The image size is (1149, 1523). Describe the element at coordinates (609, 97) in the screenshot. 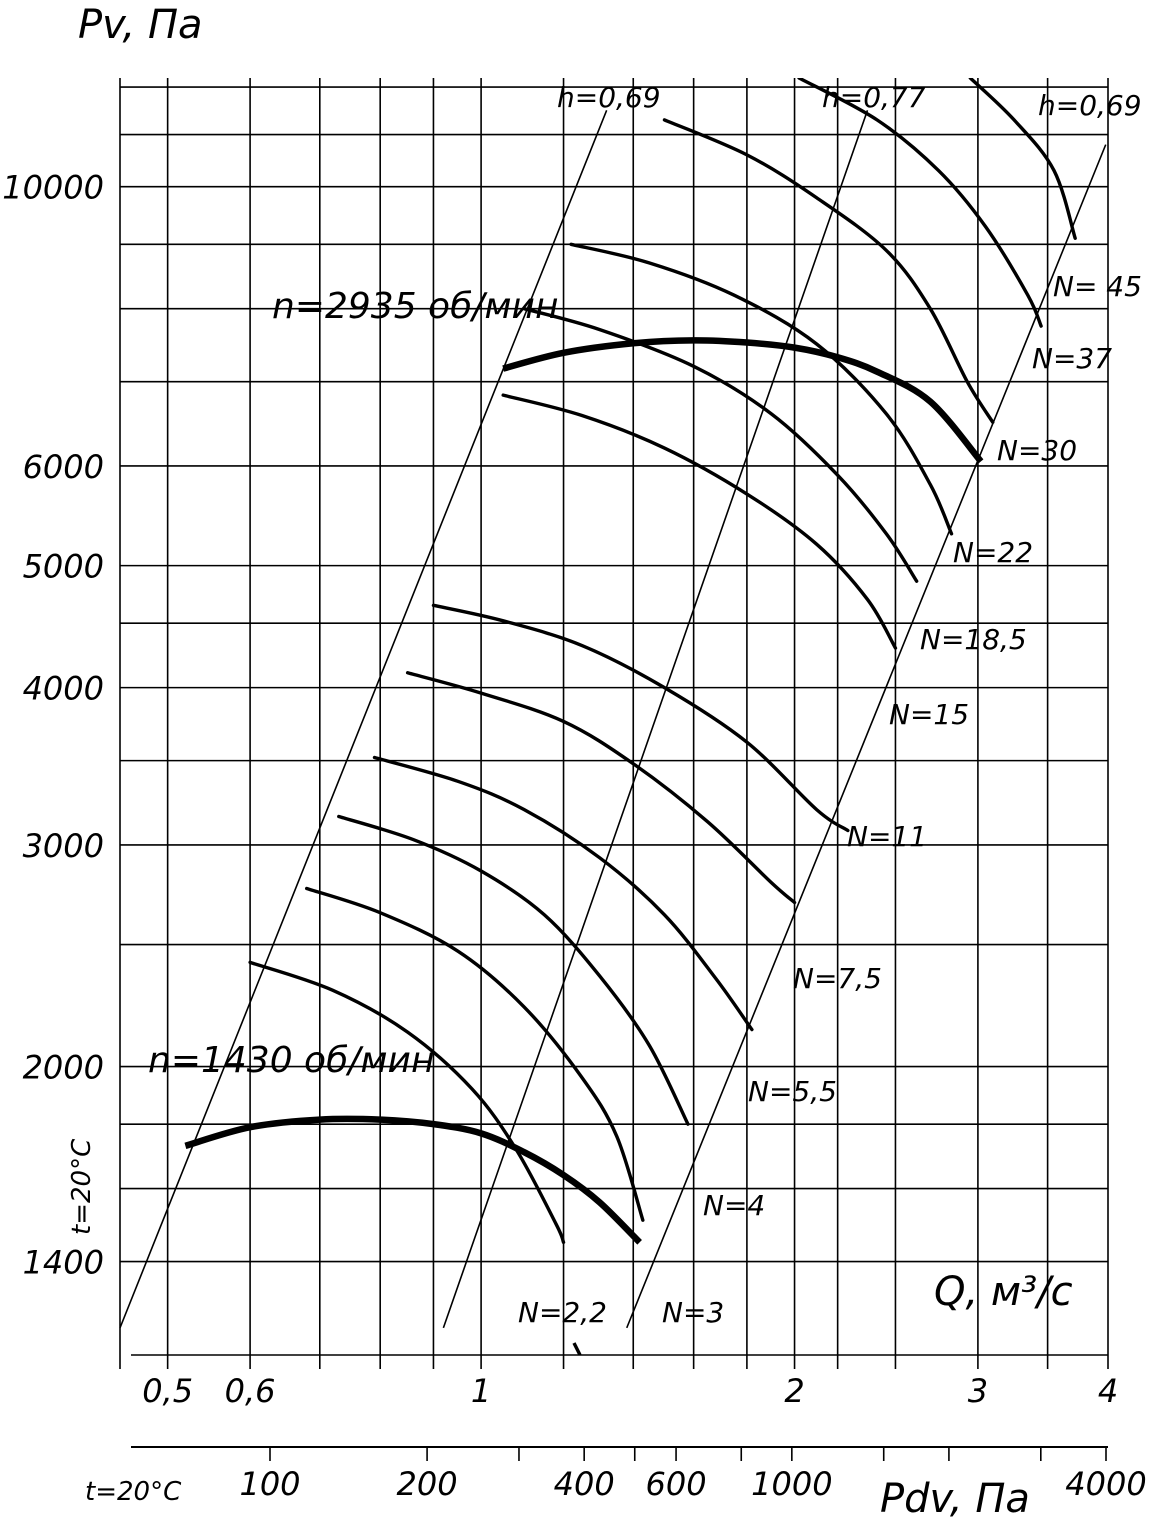

I see `efficiency-label-1: h=0,69` at that location.